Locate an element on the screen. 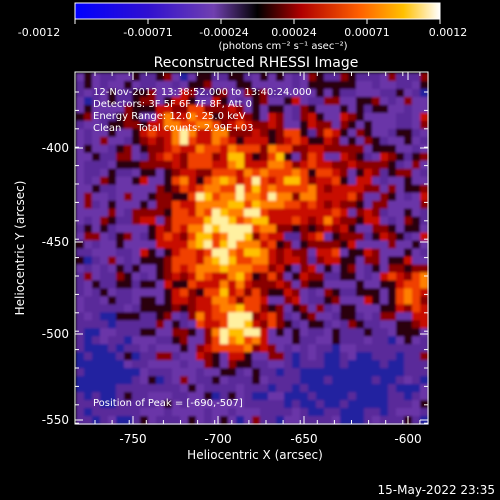 This screenshot has height=500, width=500. x-tick-label: -750 is located at coordinates (132, 439).